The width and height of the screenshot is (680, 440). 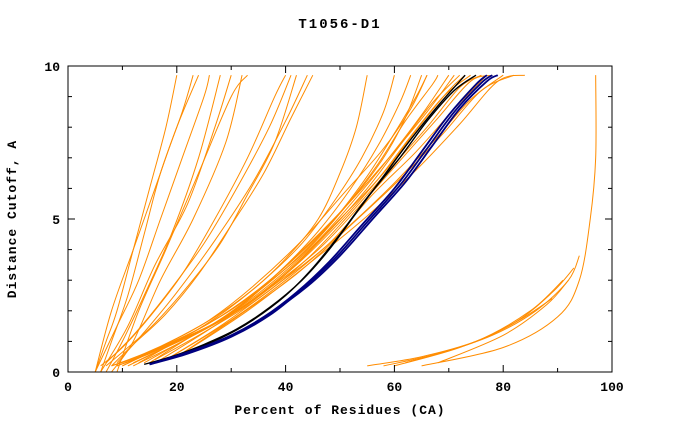 What do you see at coordinates (56, 373) in the screenshot?
I see `y-tick-label: 0` at bounding box center [56, 373].